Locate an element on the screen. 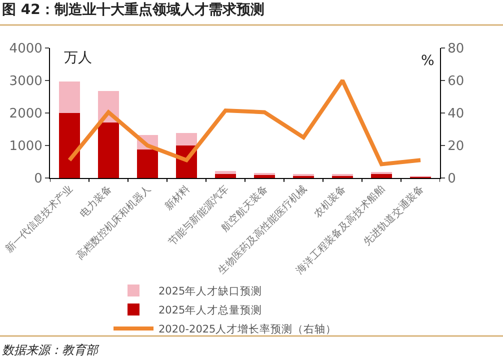 The height and width of the screenshot is (364, 503). y2-tick-label: 0 is located at coordinates (452, 179).